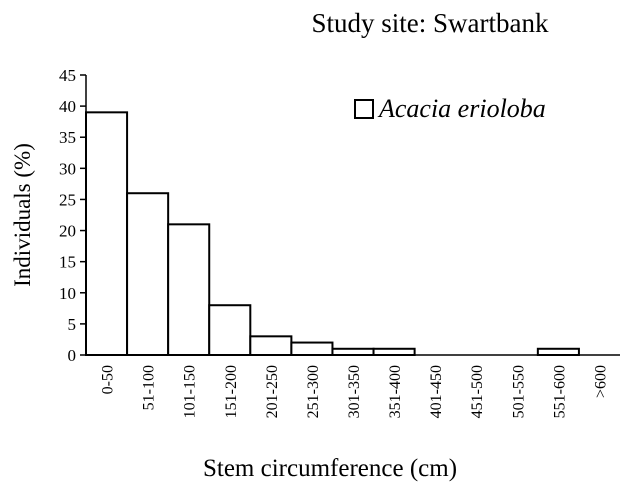 The height and width of the screenshot is (490, 621). What do you see at coordinates (272, 391) in the screenshot?
I see `x-tick-label: 201-250` at bounding box center [272, 391].